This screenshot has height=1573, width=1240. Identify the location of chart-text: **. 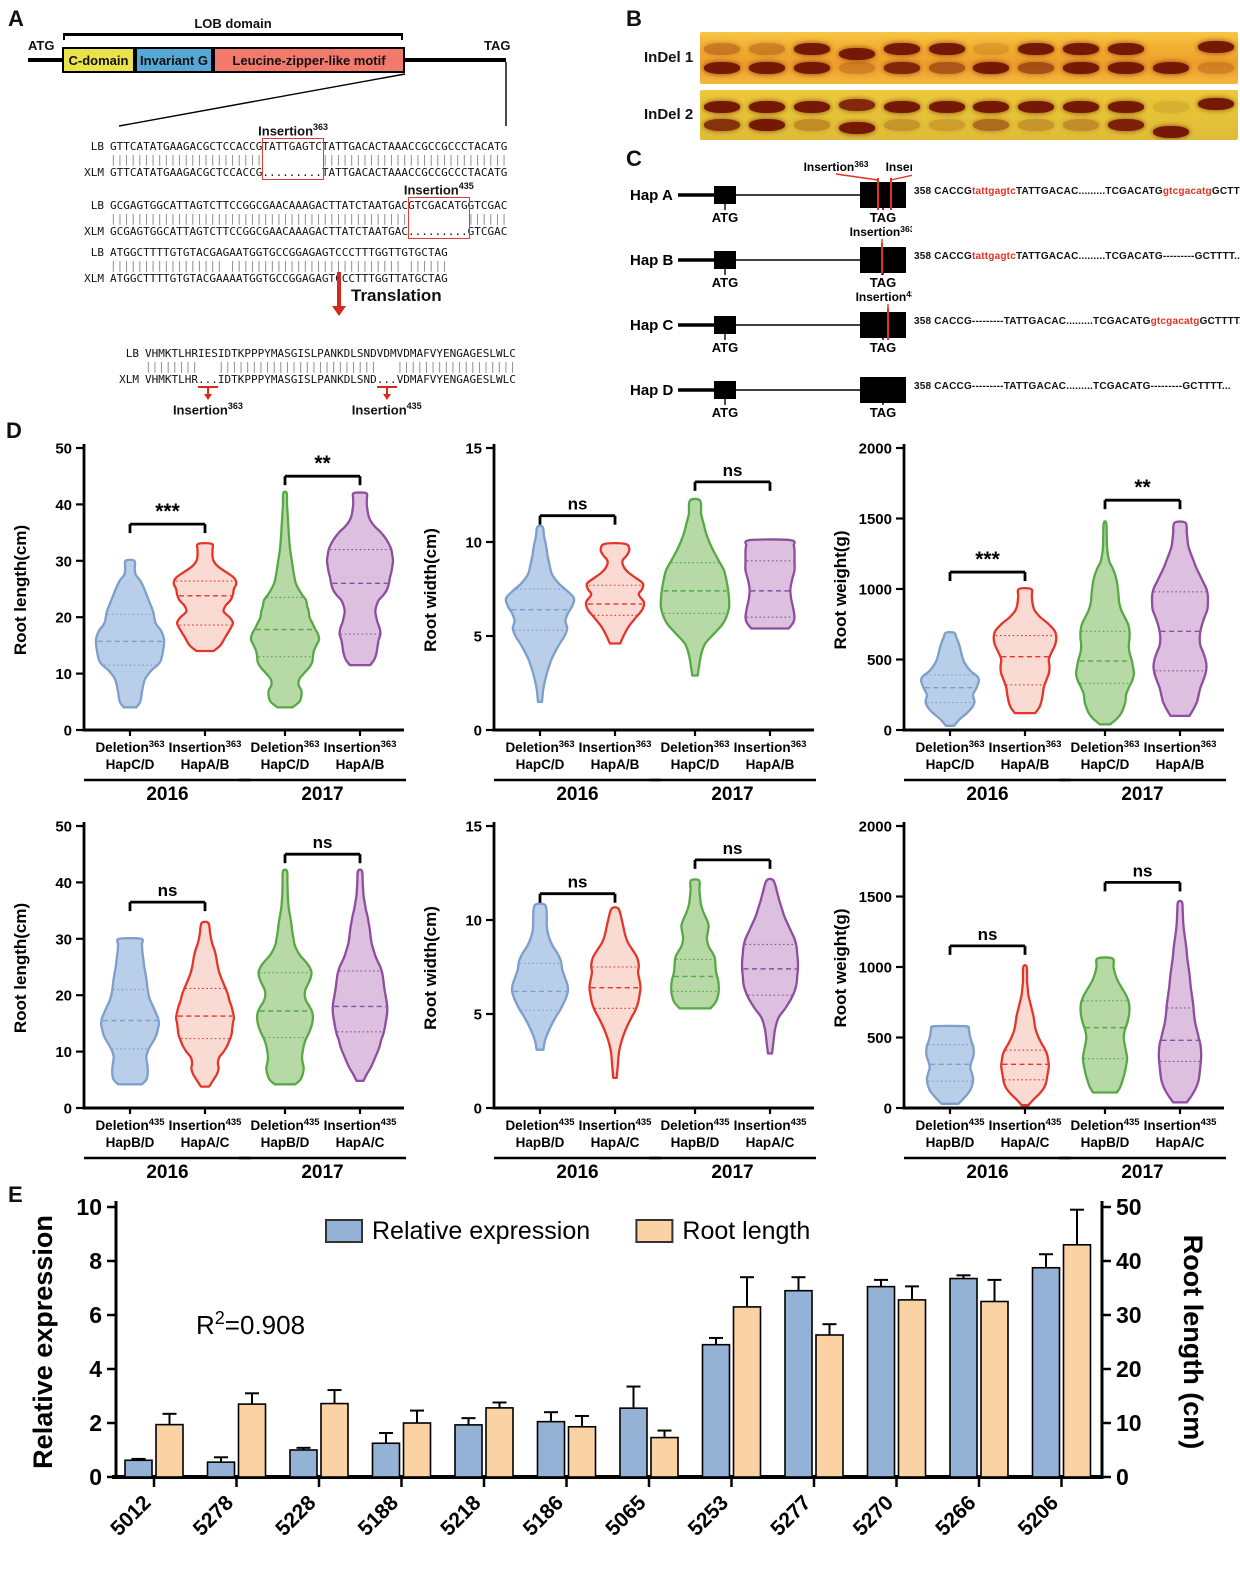
(1142, 487).